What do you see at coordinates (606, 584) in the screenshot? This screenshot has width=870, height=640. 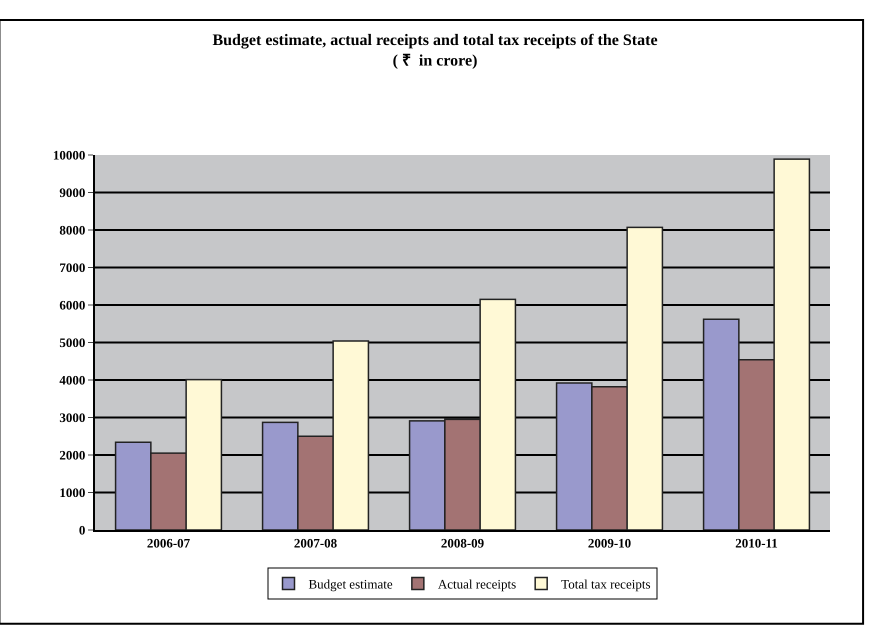 I see `legend-label: Total tax receipts` at bounding box center [606, 584].